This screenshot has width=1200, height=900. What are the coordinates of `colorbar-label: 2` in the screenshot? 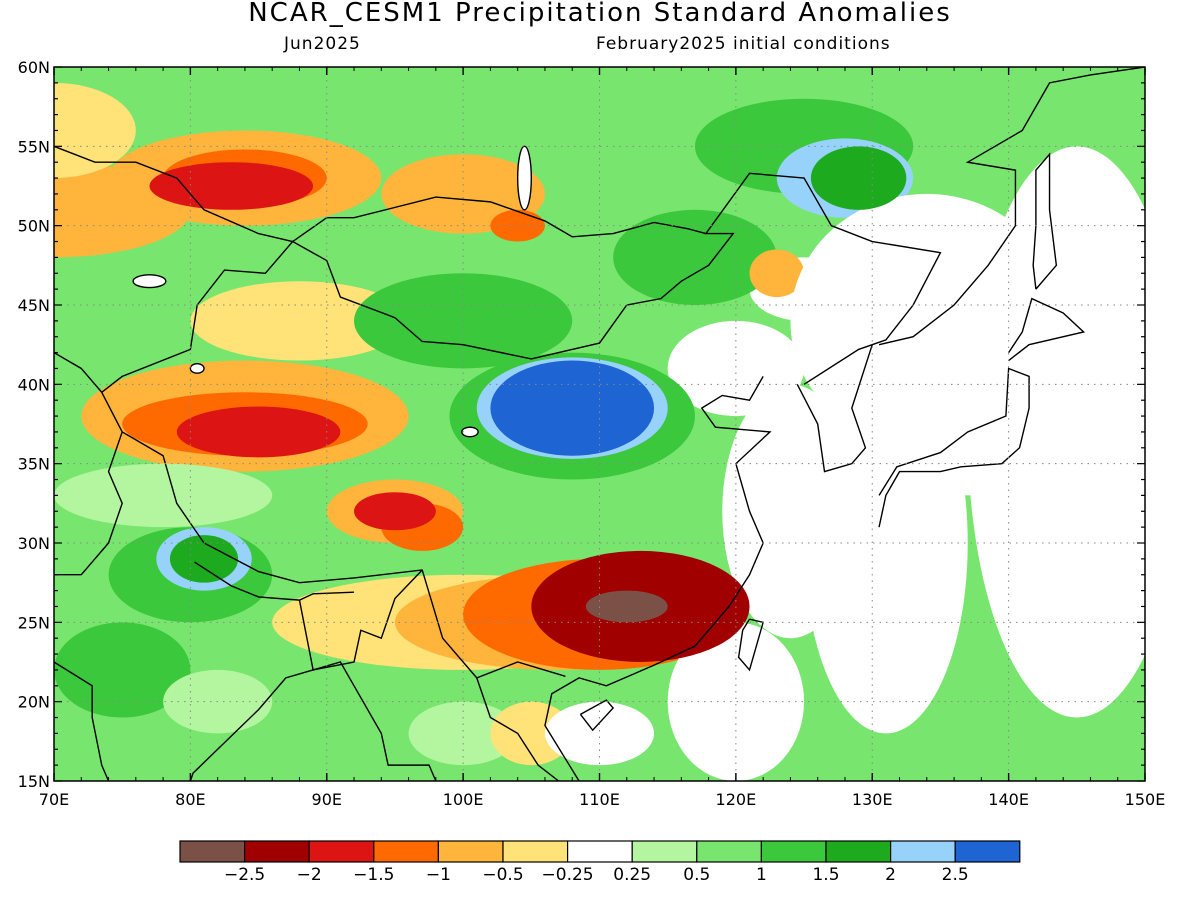 It's located at (890, 875).